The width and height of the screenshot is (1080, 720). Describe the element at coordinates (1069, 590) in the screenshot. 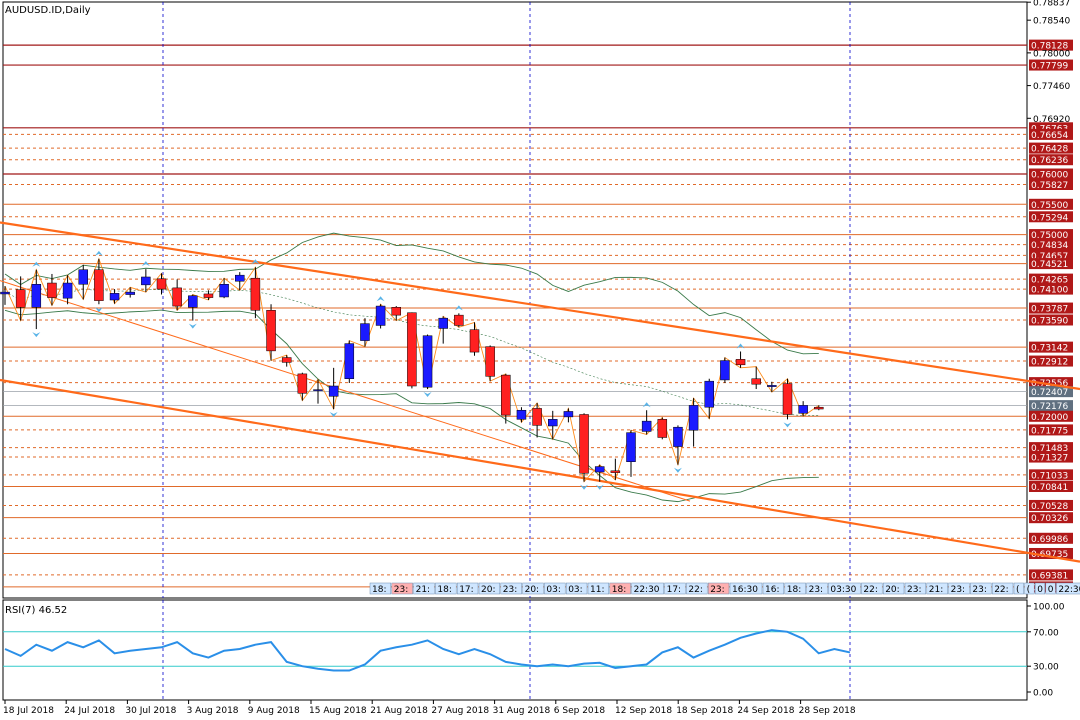

I see `session-badge-text: 22:30` at that location.